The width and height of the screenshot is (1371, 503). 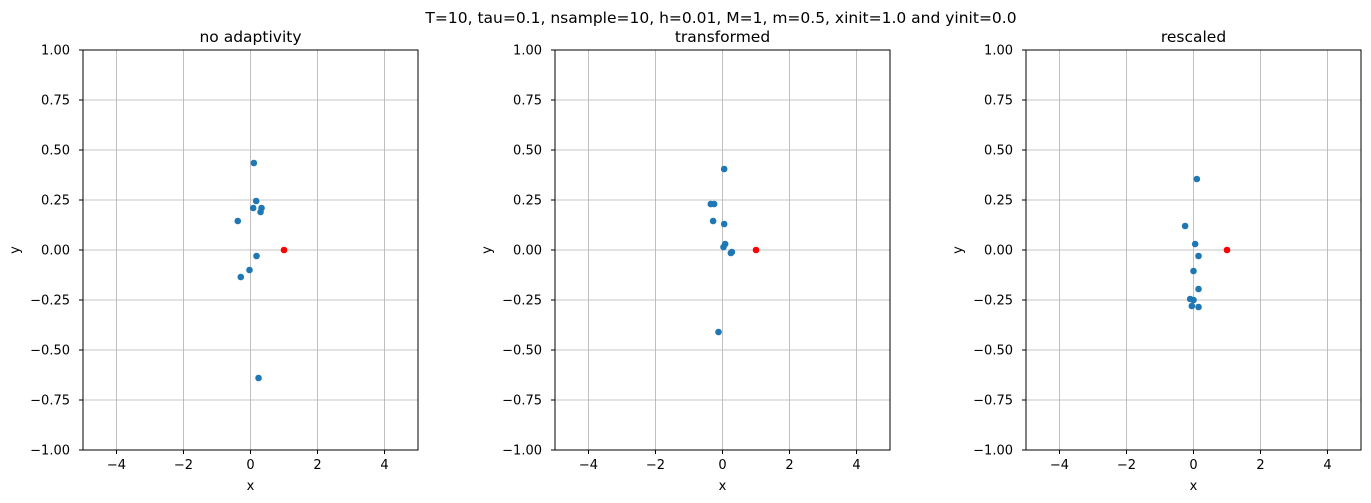 What do you see at coordinates (1193, 37) in the screenshot?
I see `subplot-title-rescaled: rescaled` at bounding box center [1193, 37].